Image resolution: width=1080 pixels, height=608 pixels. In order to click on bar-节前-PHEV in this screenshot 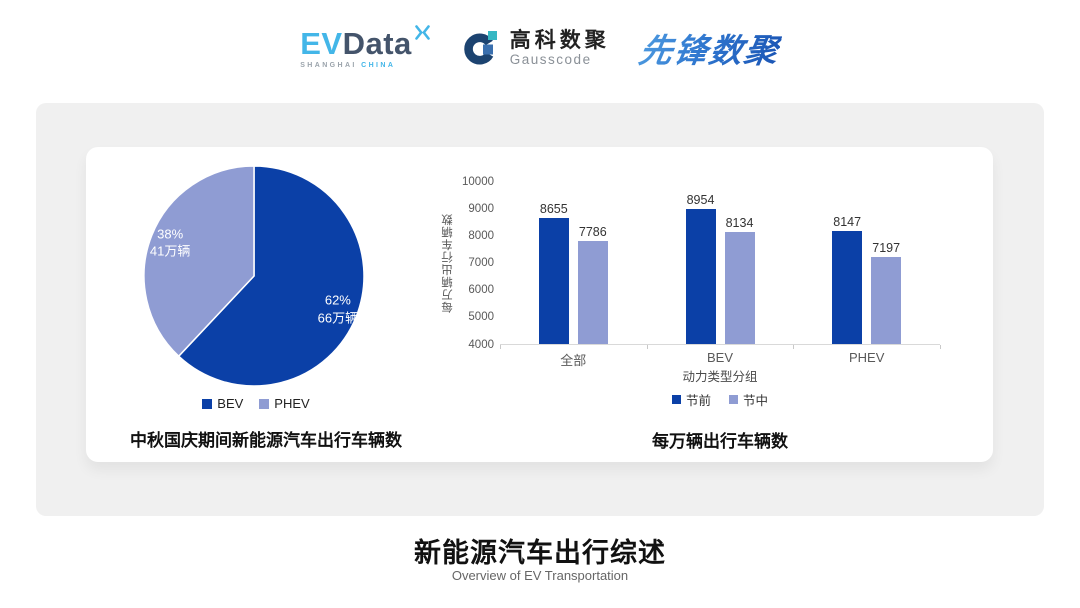, I will do `click(847, 287)`.